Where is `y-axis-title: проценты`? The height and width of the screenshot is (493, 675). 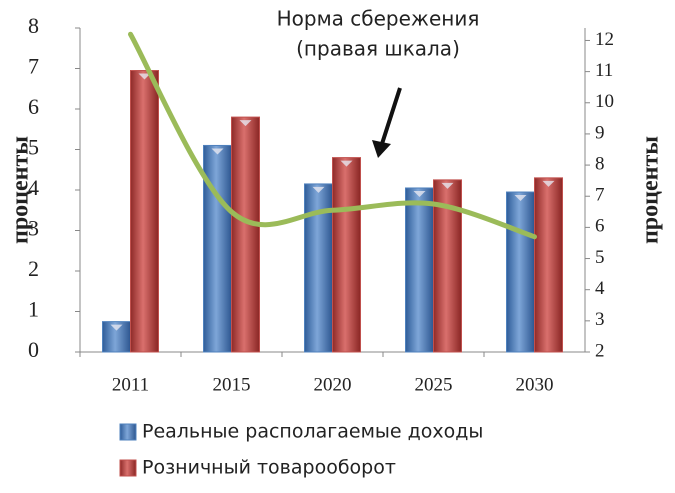
y-axis-title: проценты is located at coordinates (21, 190).